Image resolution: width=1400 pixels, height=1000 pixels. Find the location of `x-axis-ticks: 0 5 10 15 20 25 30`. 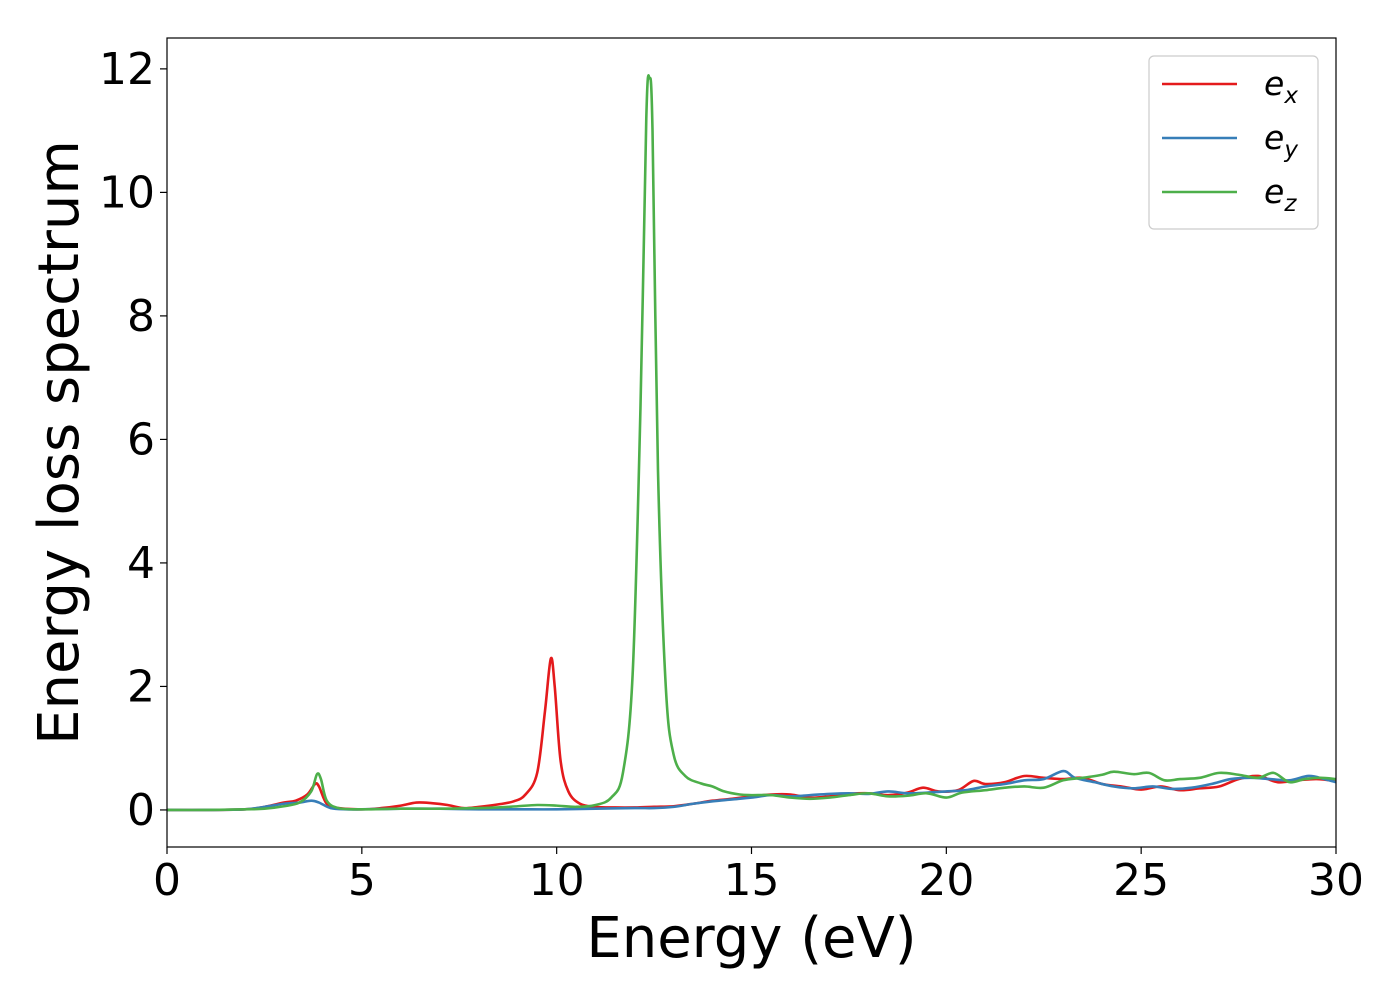

x-axis-ticks: 0 5 10 15 20 25 30 is located at coordinates (758, 876).